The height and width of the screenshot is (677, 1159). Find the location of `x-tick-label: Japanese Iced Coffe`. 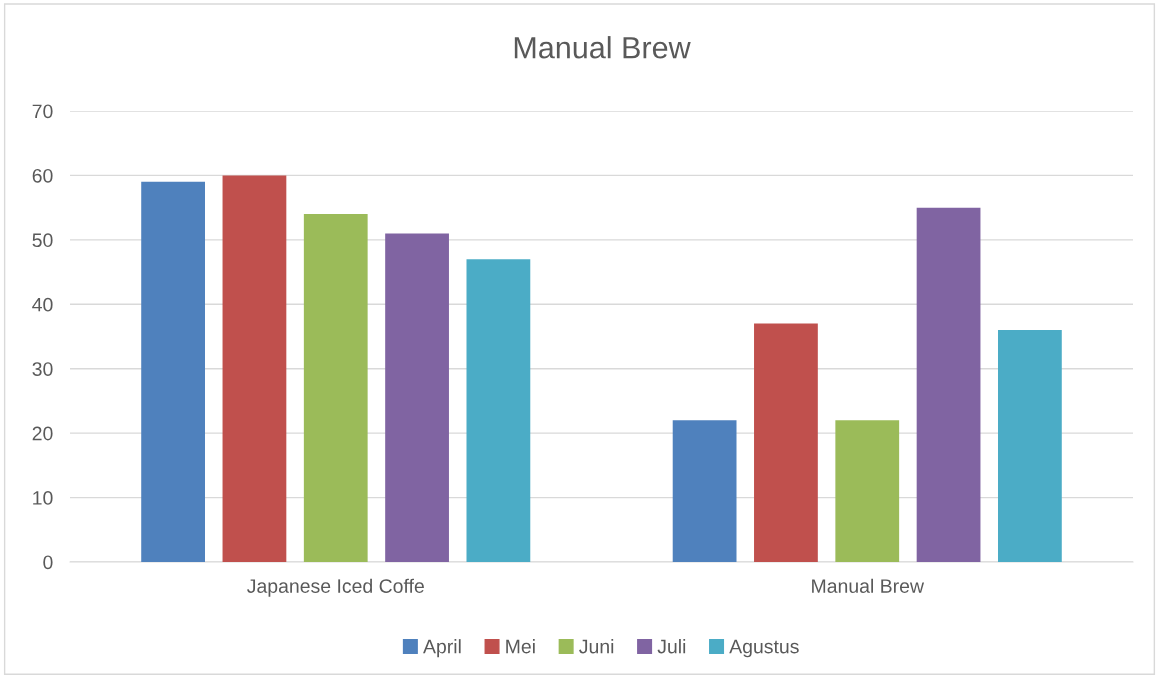

x-tick-label: Japanese Iced Coffe is located at coordinates (335, 587).